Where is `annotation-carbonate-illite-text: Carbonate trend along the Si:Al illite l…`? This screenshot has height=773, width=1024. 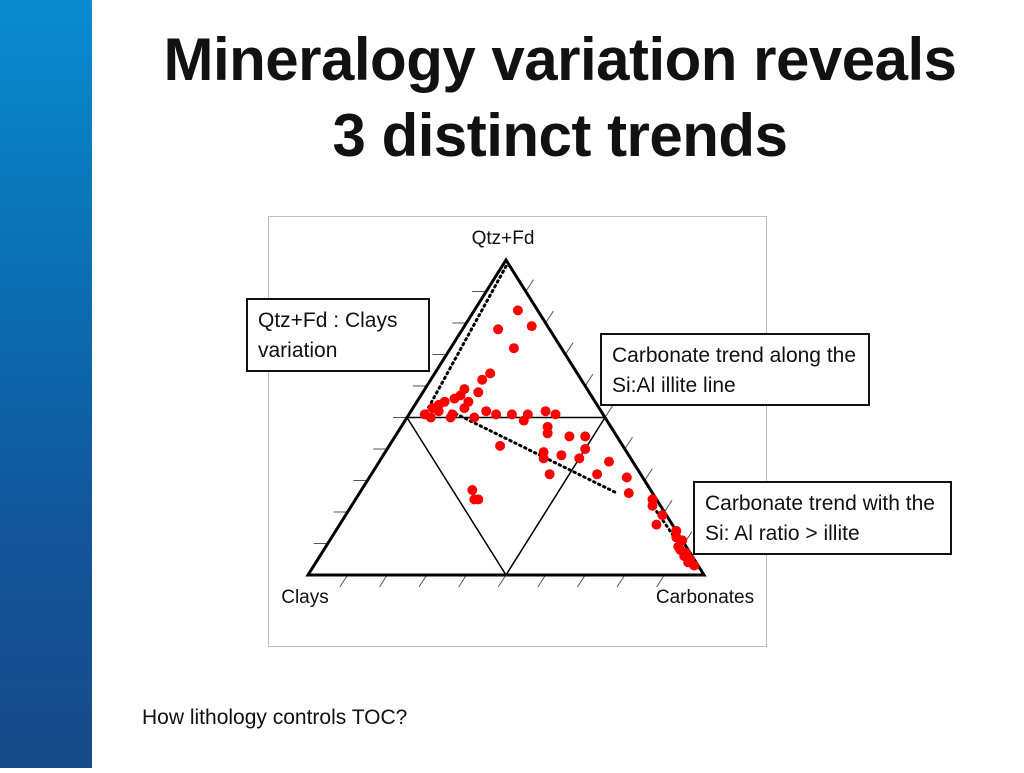
annotation-carbonate-illite-text: Carbonate trend along the Si:Al illite l… is located at coordinates (734, 370).